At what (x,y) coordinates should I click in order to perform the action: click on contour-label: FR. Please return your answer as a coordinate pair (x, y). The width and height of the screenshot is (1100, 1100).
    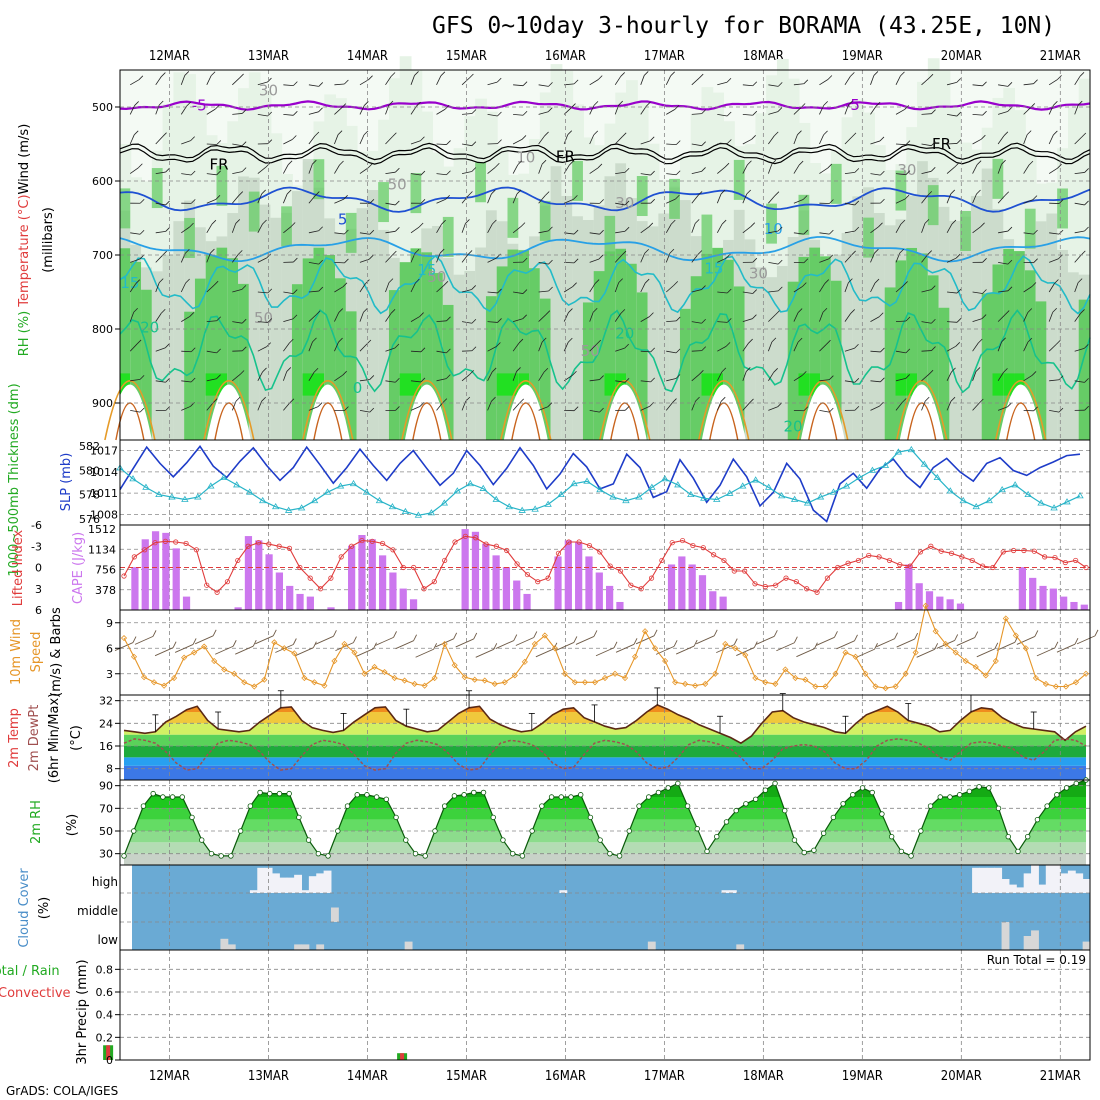
    Looking at the image, I should click on (218, 165).